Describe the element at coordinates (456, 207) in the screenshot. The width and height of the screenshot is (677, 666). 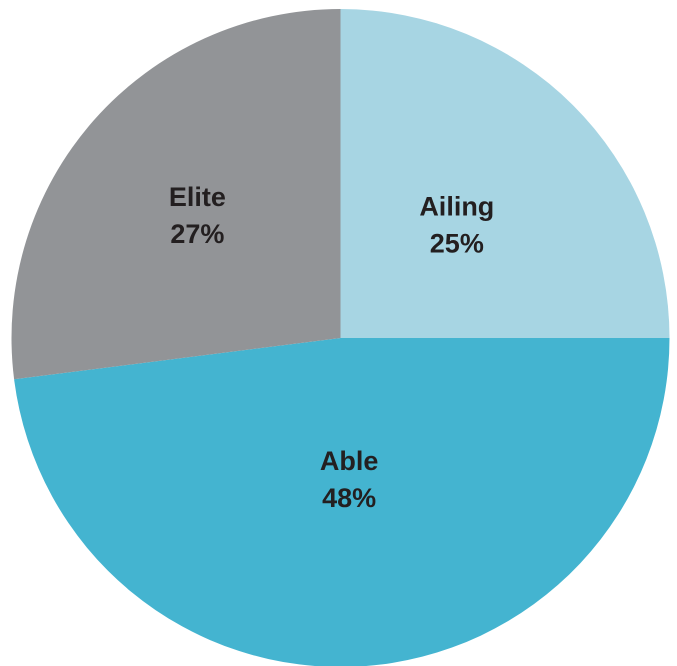
I see `slice-label-ailing: Ailing` at that location.